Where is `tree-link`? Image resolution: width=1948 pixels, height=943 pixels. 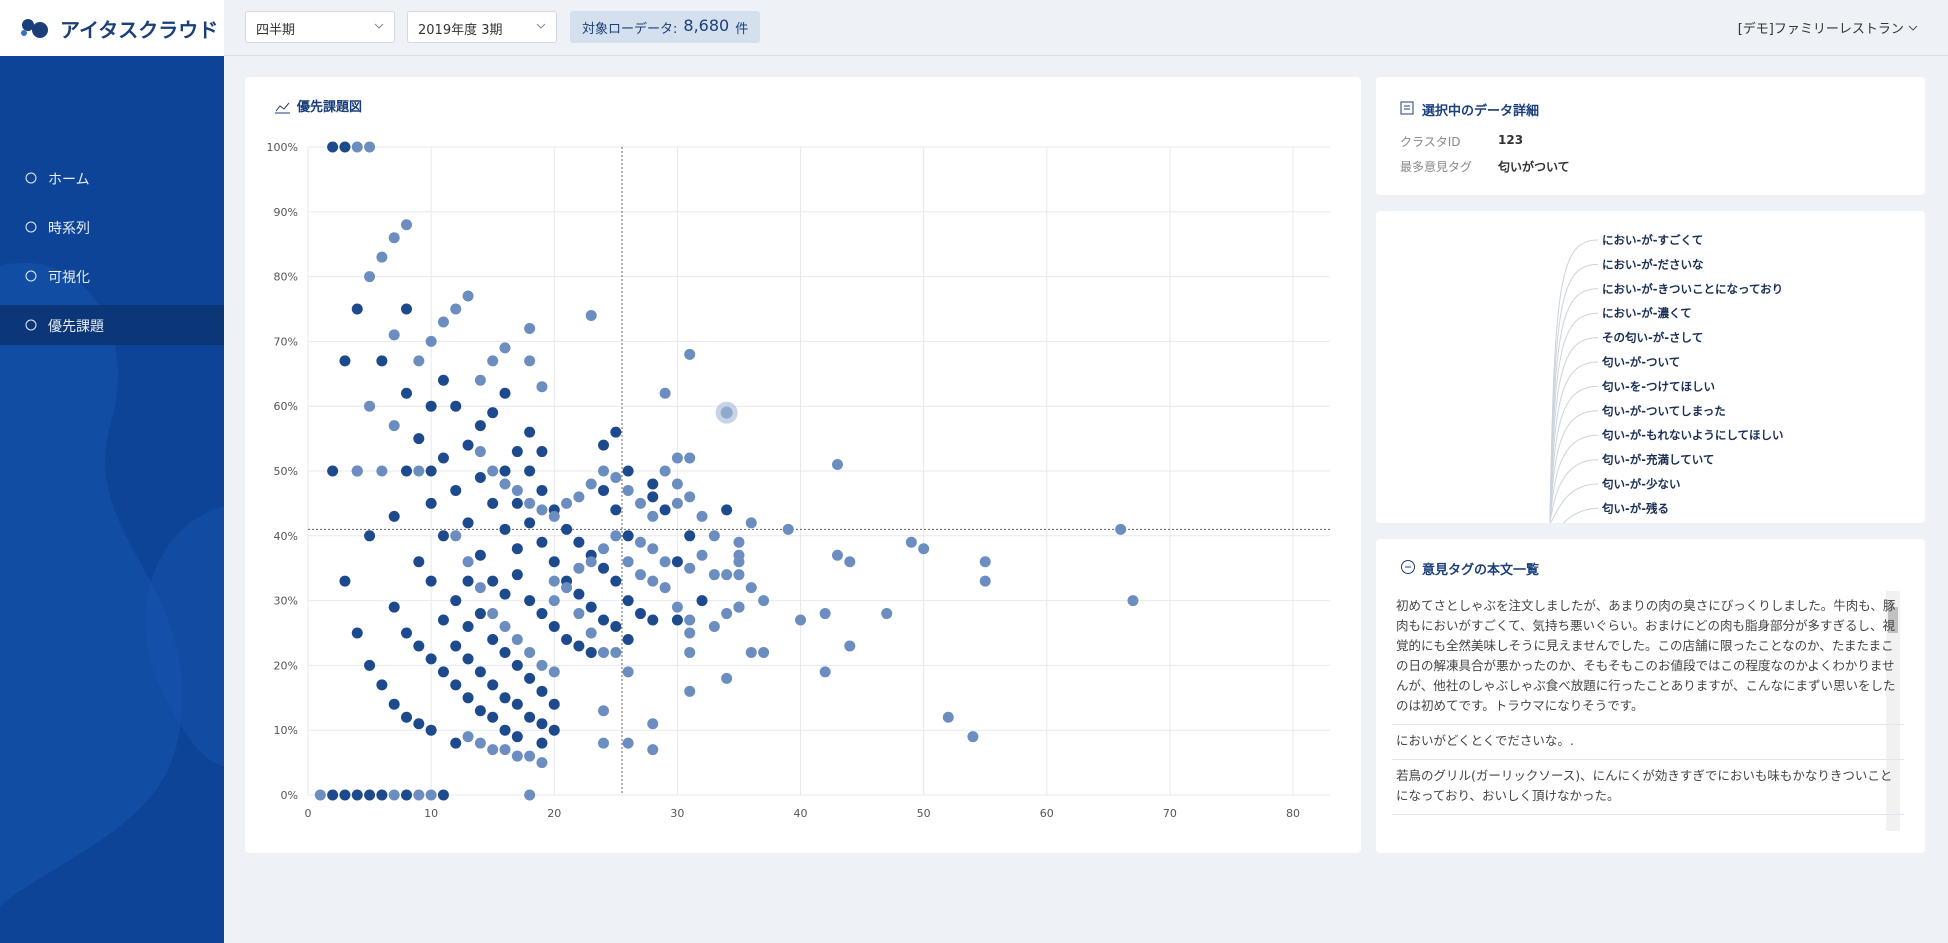
tree-link is located at coordinates (1574, 503).